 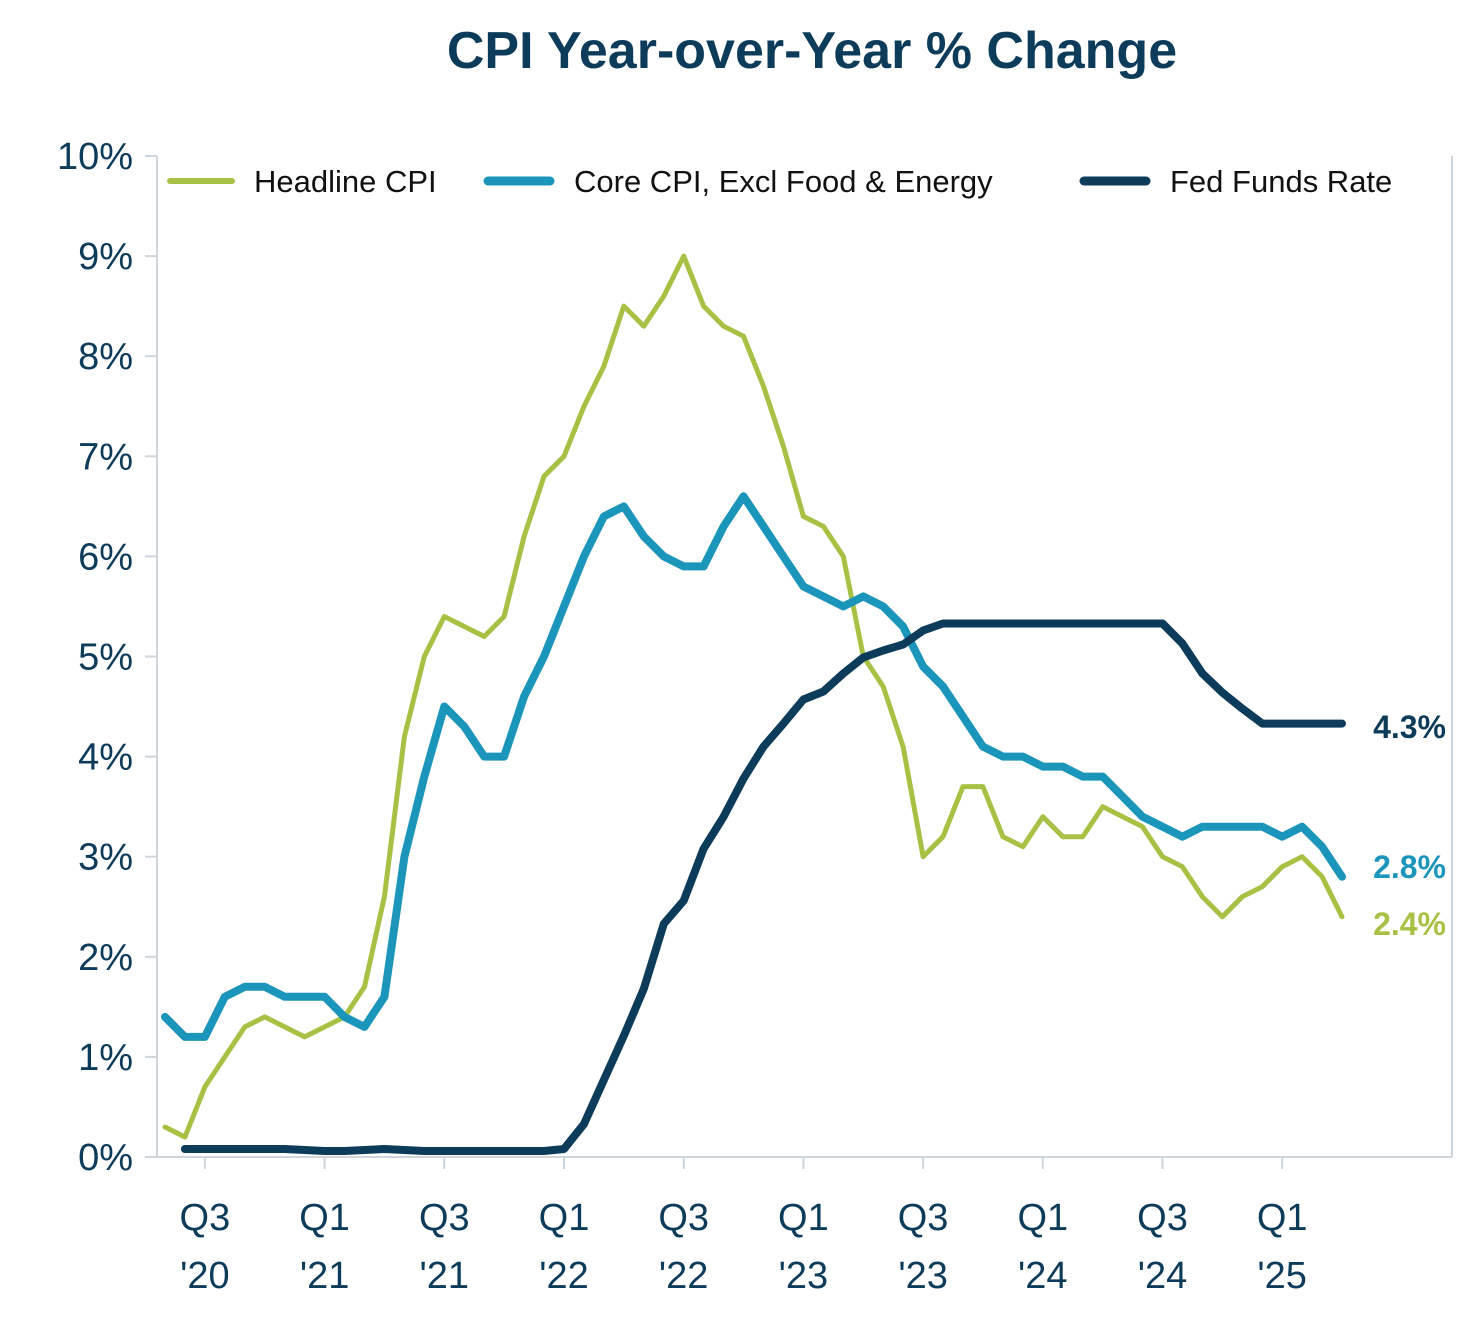 I want to click on end-label-value: 2.4%, so click(x=1409, y=924).